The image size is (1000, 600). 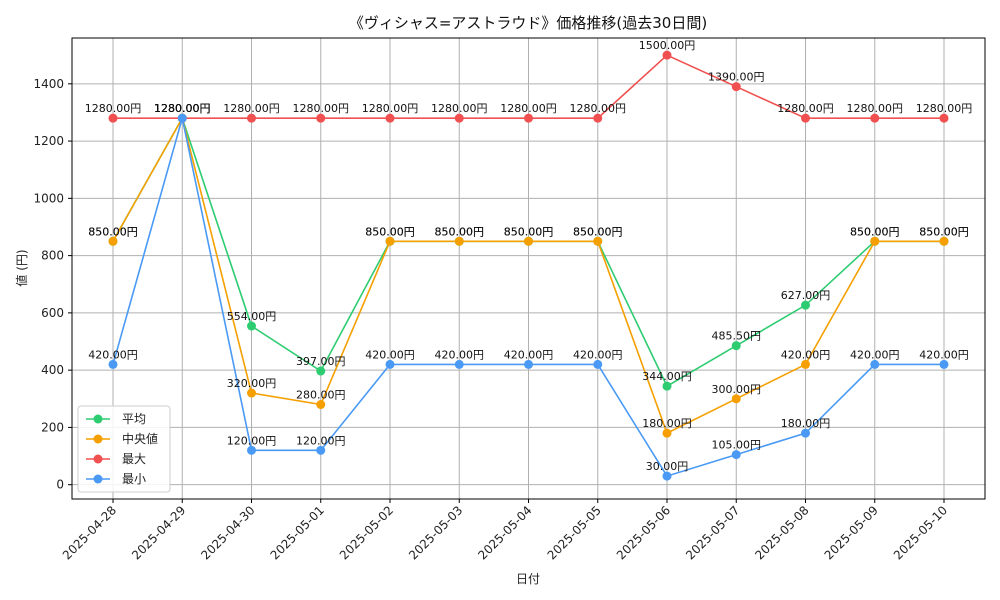 What do you see at coordinates (737, 389) in the screenshot?
I see `data-label: 300.00円` at bounding box center [737, 389].